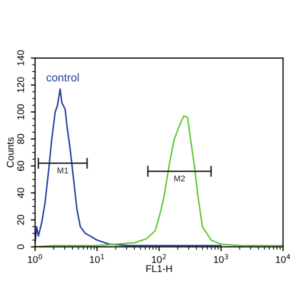 The width and height of the screenshot is (305, 296). I want to click on series-label: M2, so click(179, 179).